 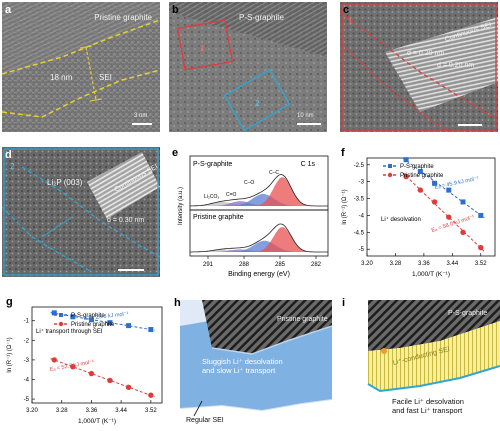 What do you see at coordinates (175, 153) in the screenshot?
I see `panel-label-e: e` at bounding box center [175, 153].